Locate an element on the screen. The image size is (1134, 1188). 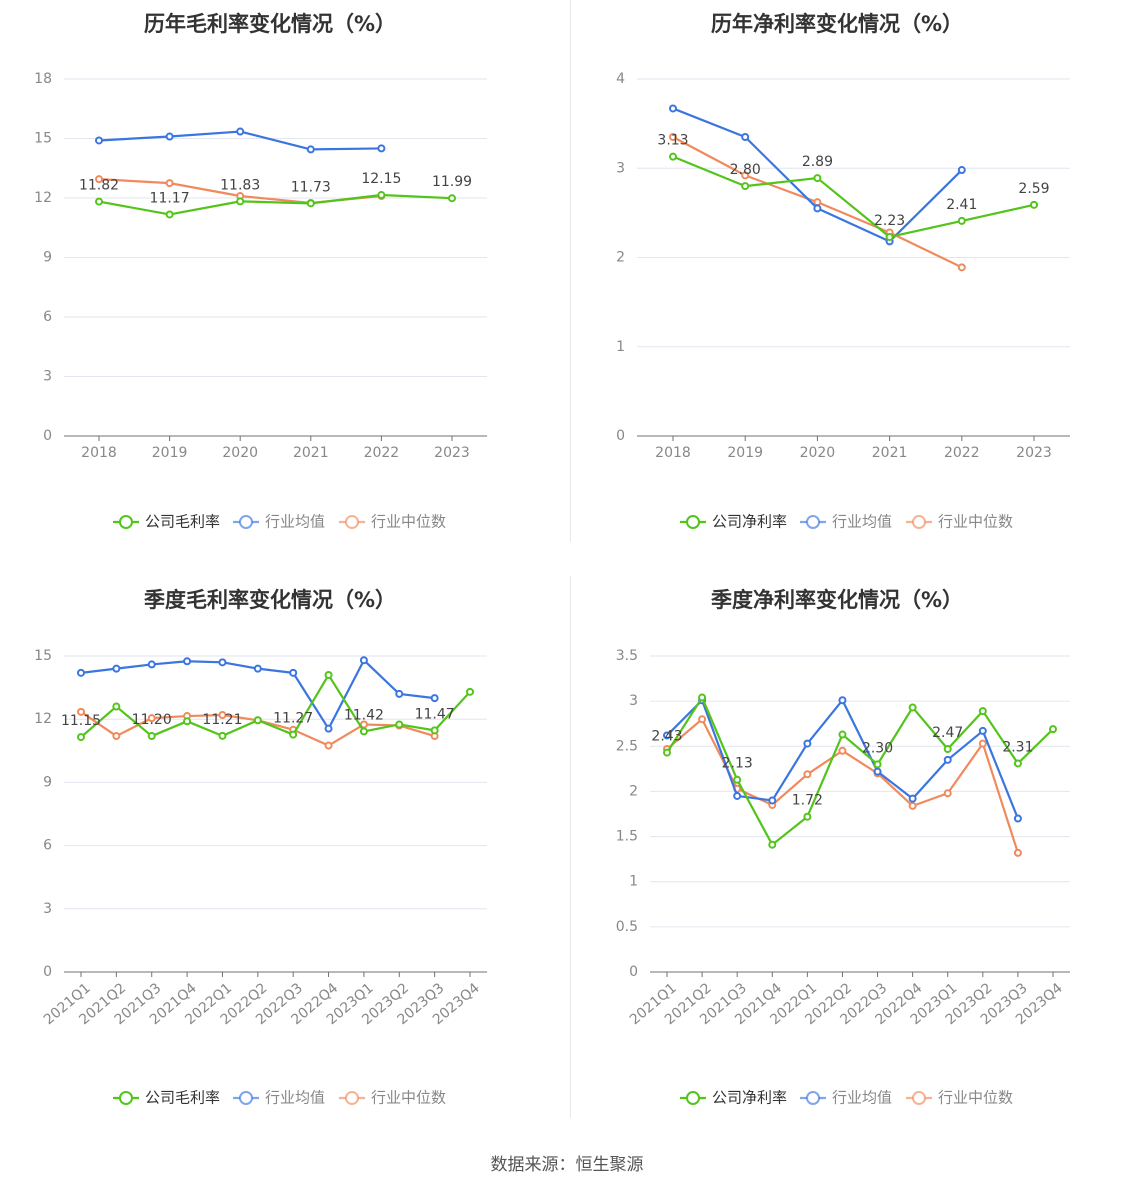
x-tick-label: 2023 is located at coordinates (452, 453).